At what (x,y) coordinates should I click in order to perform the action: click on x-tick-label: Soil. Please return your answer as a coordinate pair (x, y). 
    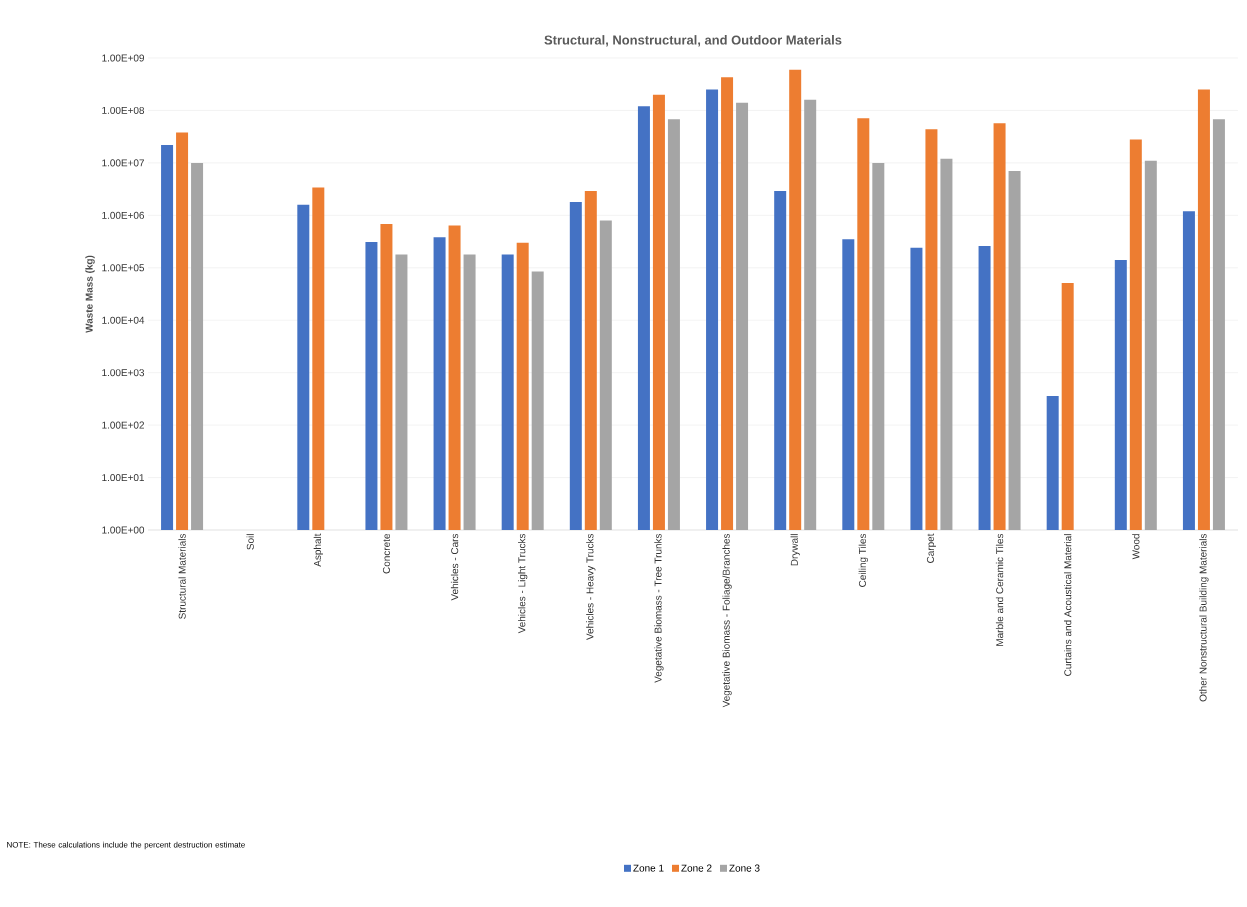
    Looking at the image, I should click on (250, 542).